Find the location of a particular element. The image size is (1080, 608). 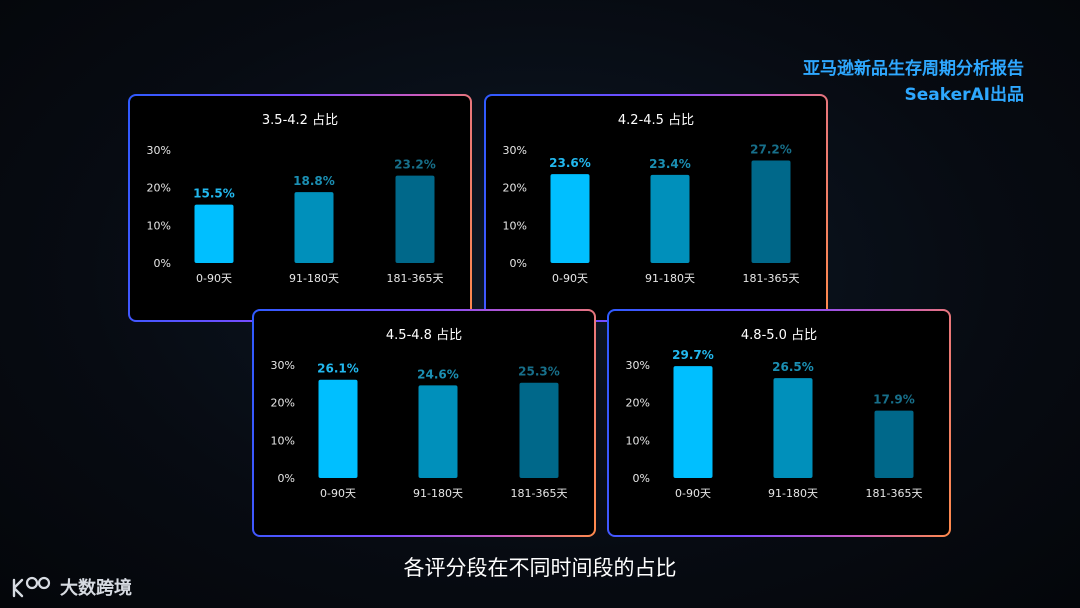

bar-value-label: 23.6% is located at coordinates (570, 163).